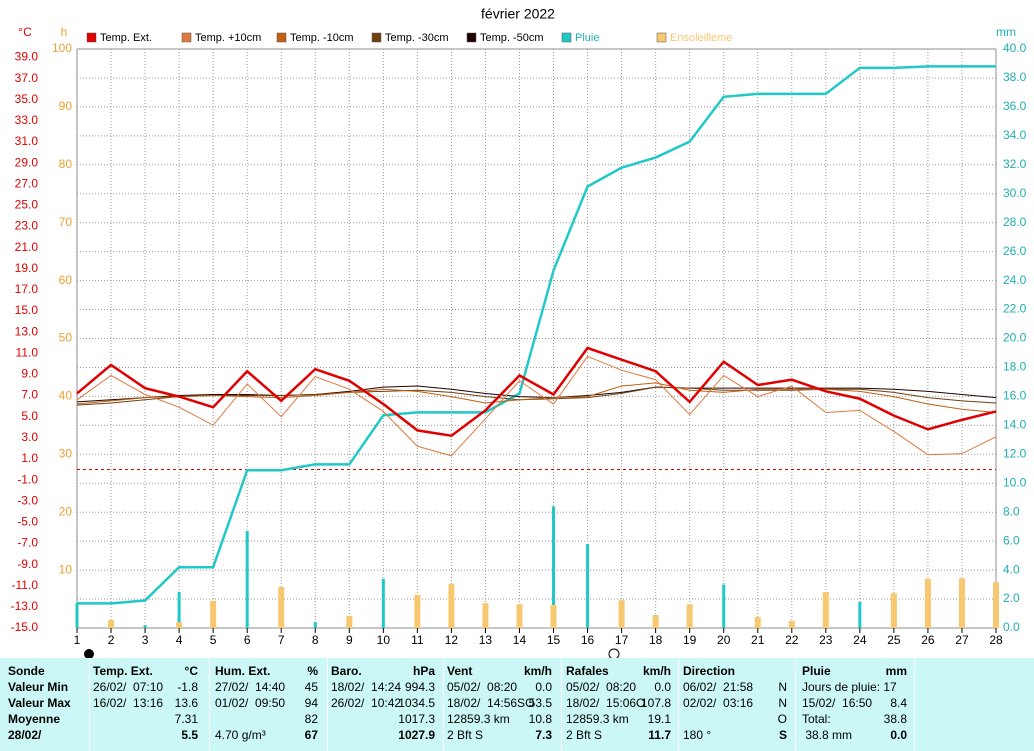 The image size is (1034, 751). I want to click on column-header: Hum. Ext., so click(243, 671).